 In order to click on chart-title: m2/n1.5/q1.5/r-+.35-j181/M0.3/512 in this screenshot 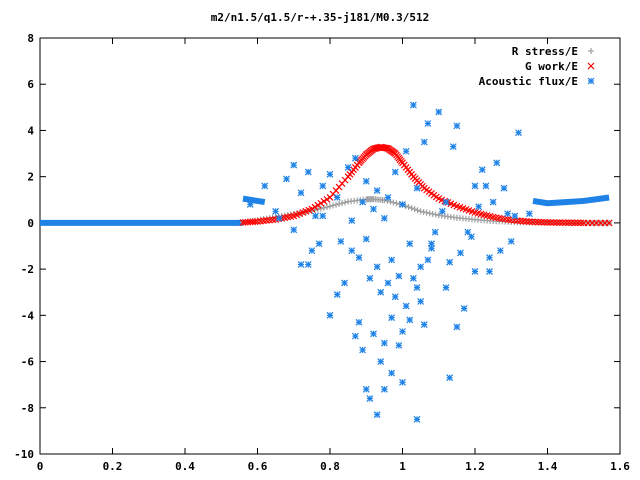, I will do `click(320, 17)`.